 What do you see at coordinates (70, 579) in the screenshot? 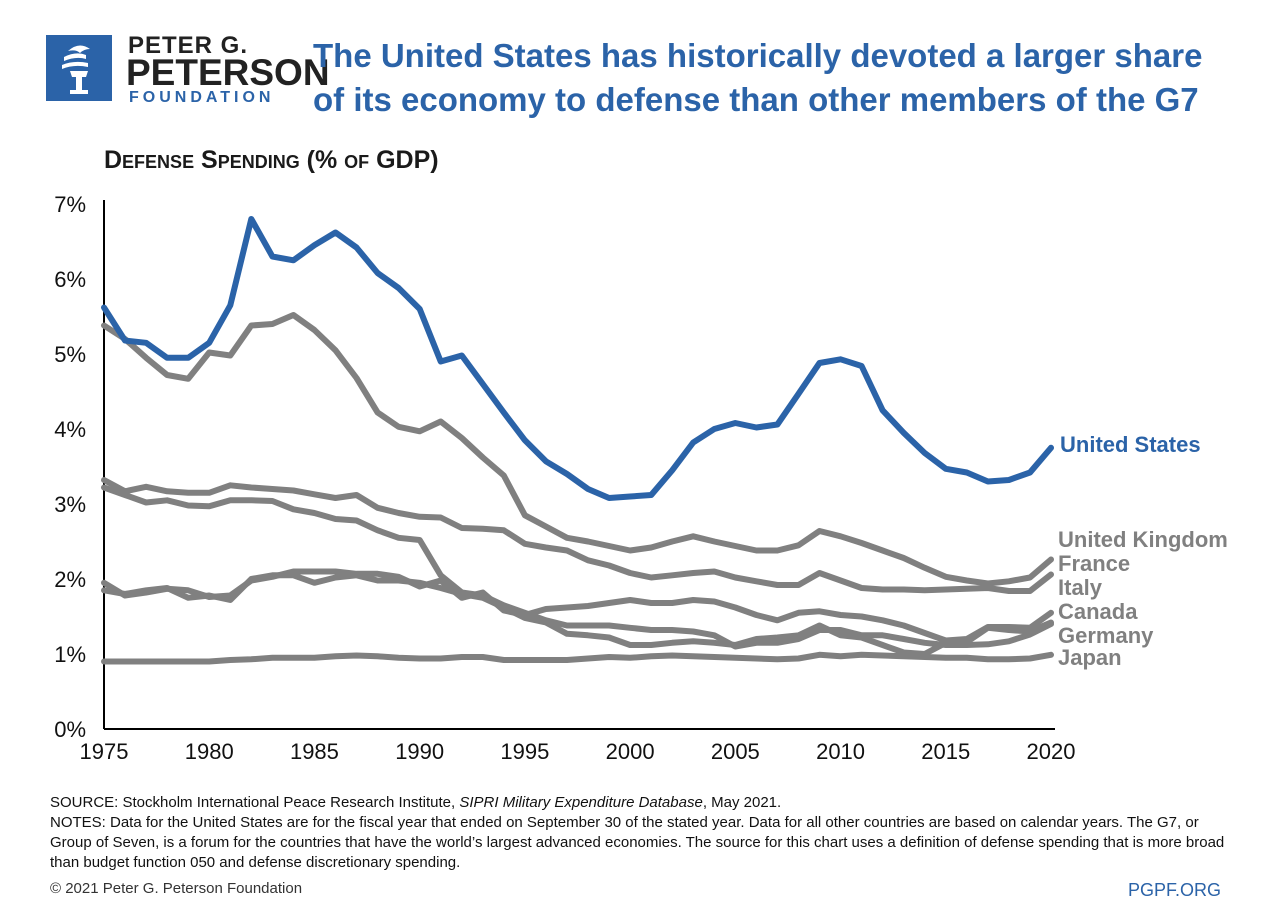
I see `y-tick-label: 2%` at bounding box center [70, 579].